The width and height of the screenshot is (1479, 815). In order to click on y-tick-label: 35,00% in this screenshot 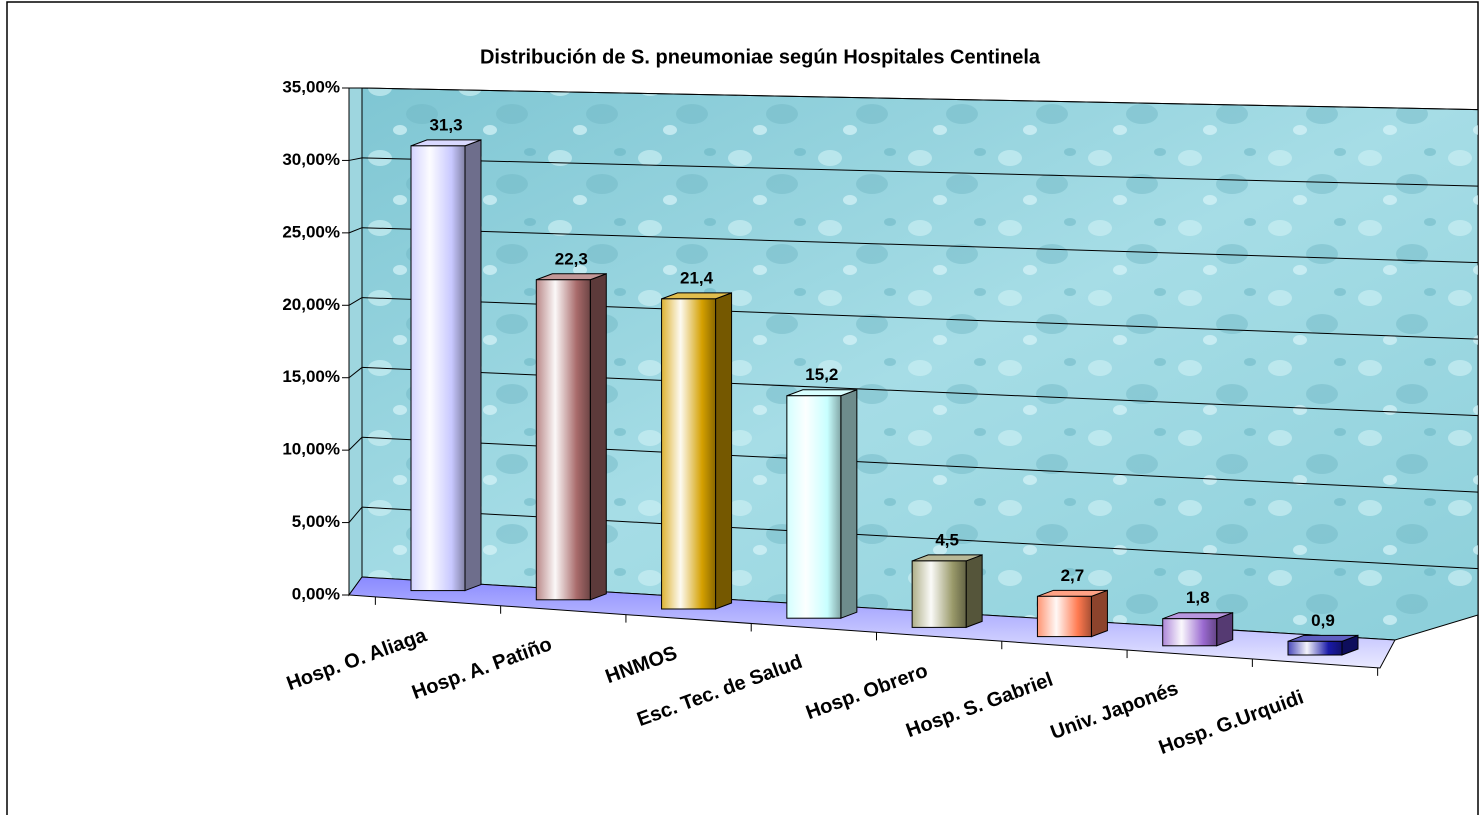, I will do `click(311, 86)`.